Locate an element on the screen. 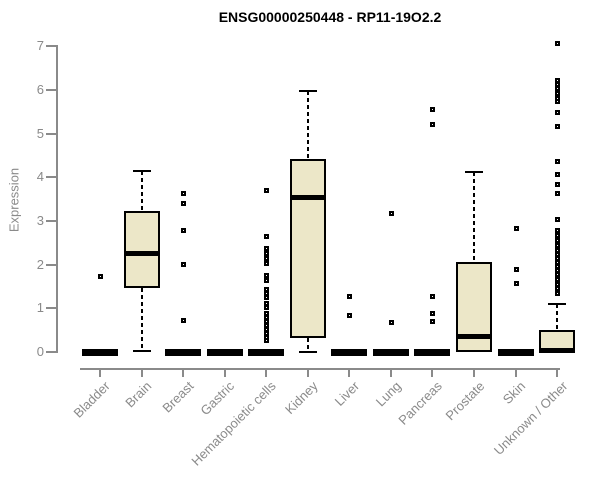  box-rect is located at coordinates (141, 249).